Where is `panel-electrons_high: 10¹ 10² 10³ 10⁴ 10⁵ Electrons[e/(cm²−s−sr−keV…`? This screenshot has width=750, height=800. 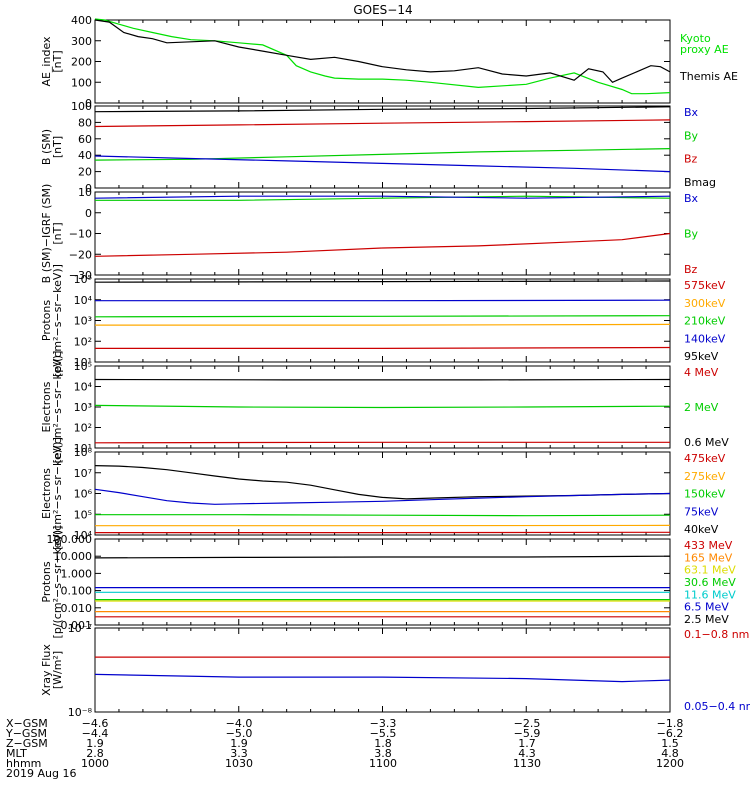
panel-electrons_high: 10¹ 10² 10³ 10⁴ 10⁵ Electrons[e/(cm²−s−sr−keV… is located at coordinates (384, 407).